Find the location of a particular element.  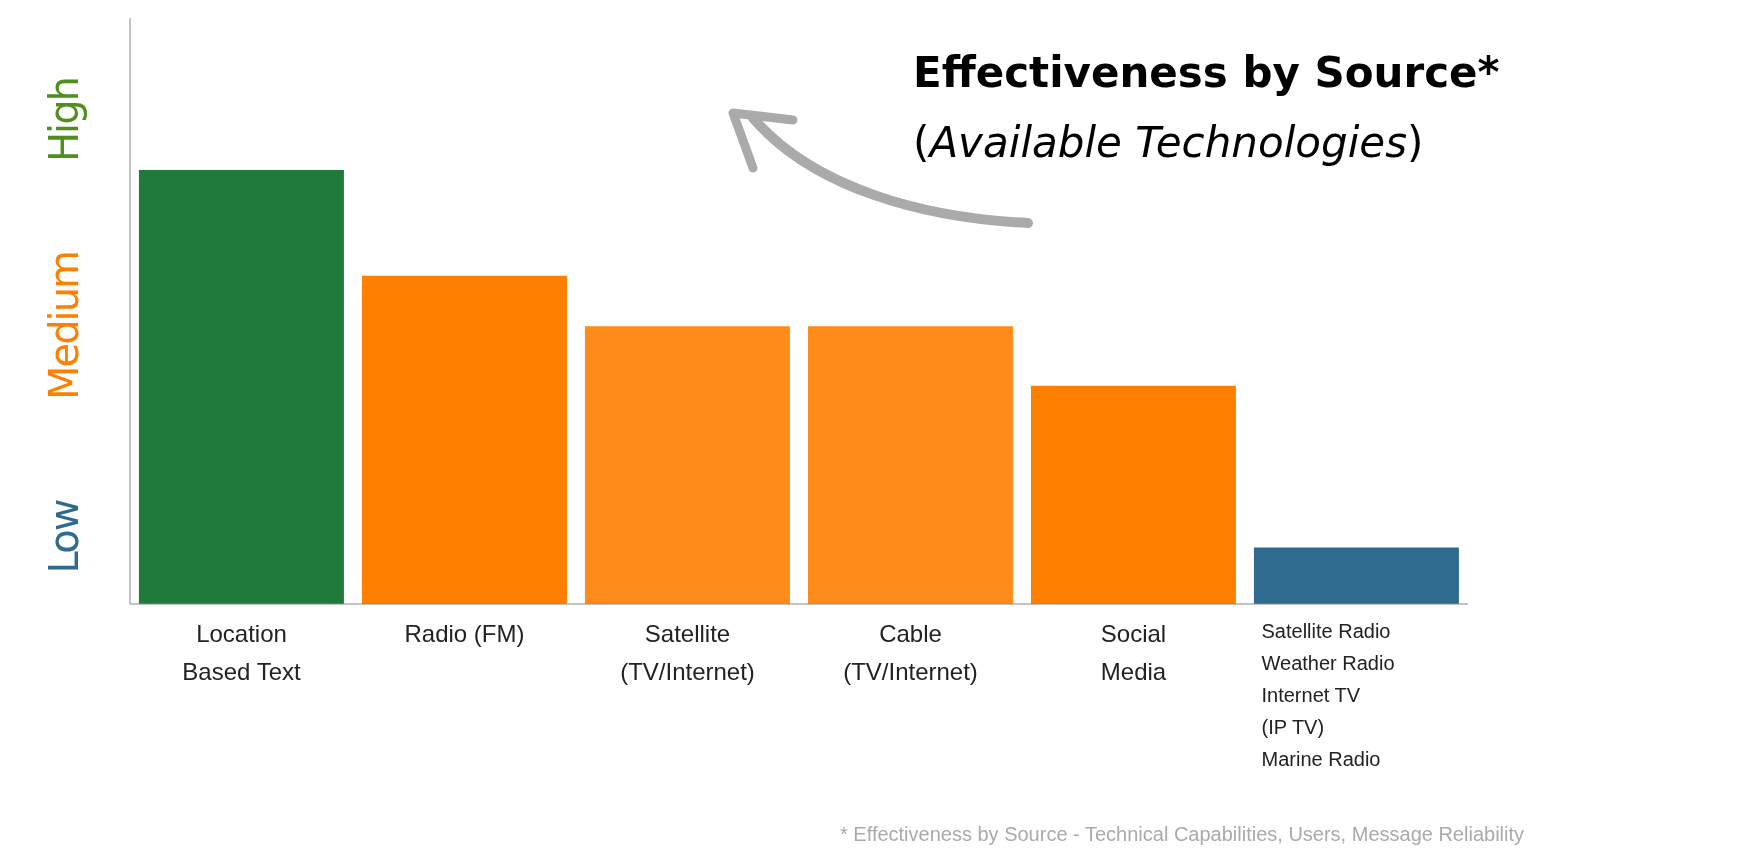

x-tick-label: Satellite (TV/Internet) is located at coordinates (687, 652).